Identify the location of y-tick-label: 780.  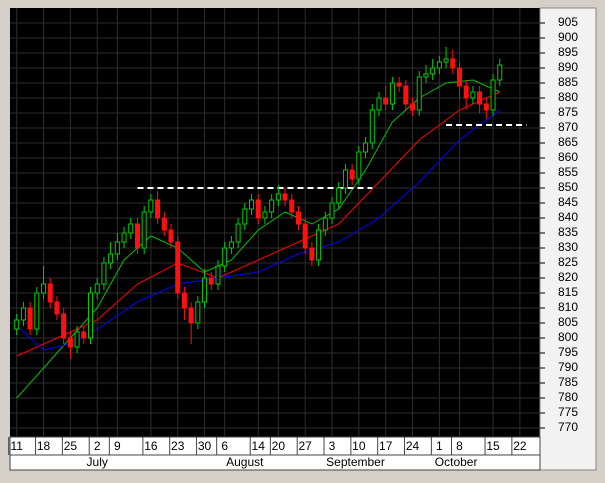
(568, 397).